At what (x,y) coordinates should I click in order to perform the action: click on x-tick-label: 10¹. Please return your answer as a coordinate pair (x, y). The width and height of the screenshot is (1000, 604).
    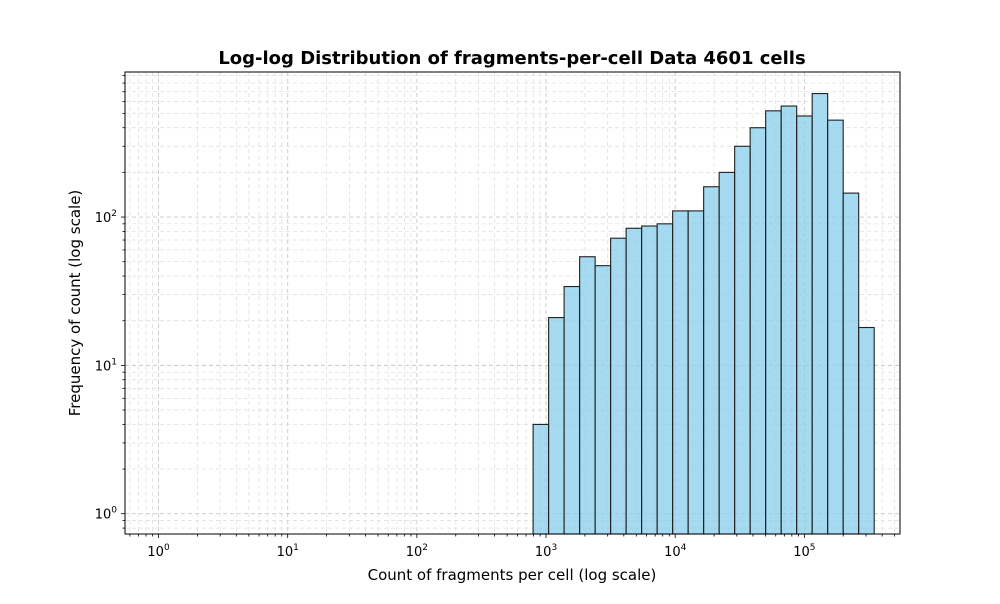
    Looking at the image, I should click on (288, 551).